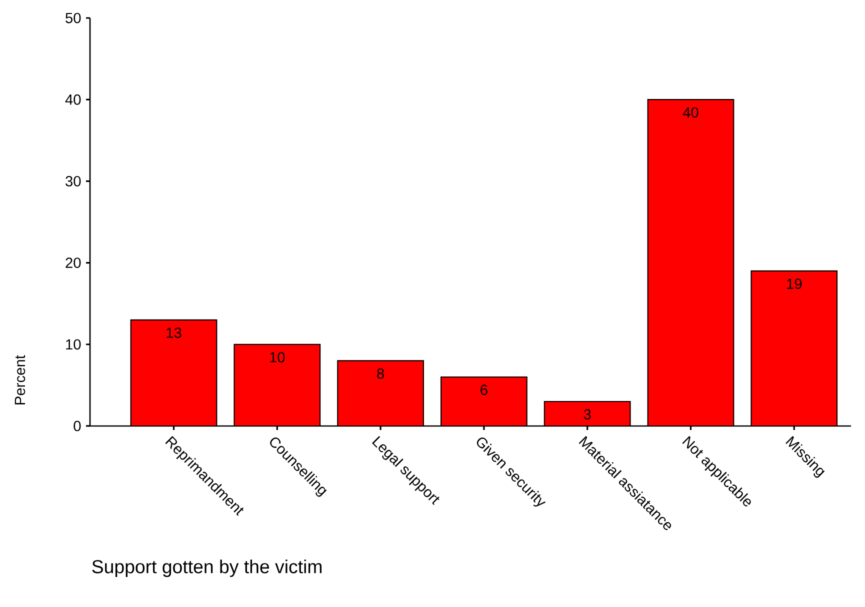  What do you see at coordinates (277, 357) in the screenshot?
I see `data-label: 10` at bounding box center [277, 357].